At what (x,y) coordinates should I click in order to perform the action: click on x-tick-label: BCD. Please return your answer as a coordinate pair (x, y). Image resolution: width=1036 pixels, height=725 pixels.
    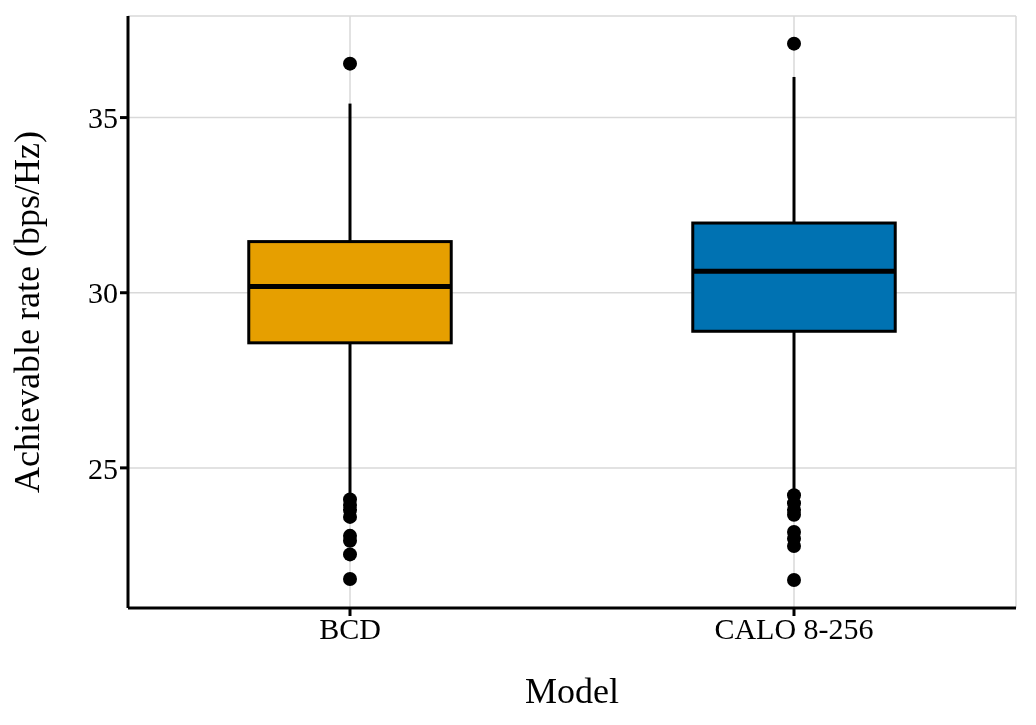
    Looking at the image, I should click on (350, 629).